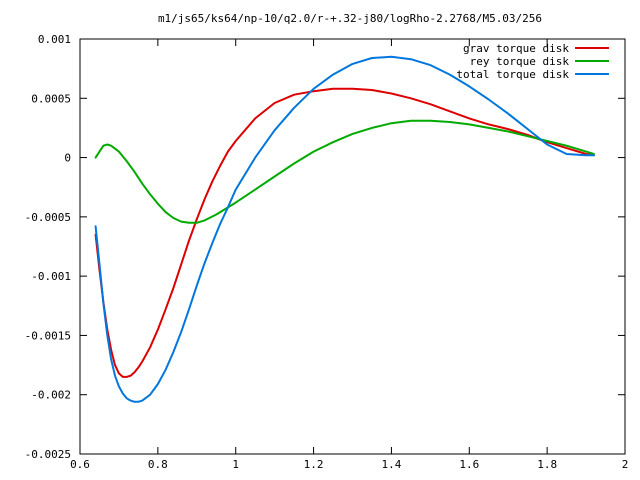 This screenshot has width=640, height=480. I want to click on x-tick-label: 0.6, so click(80, 464).